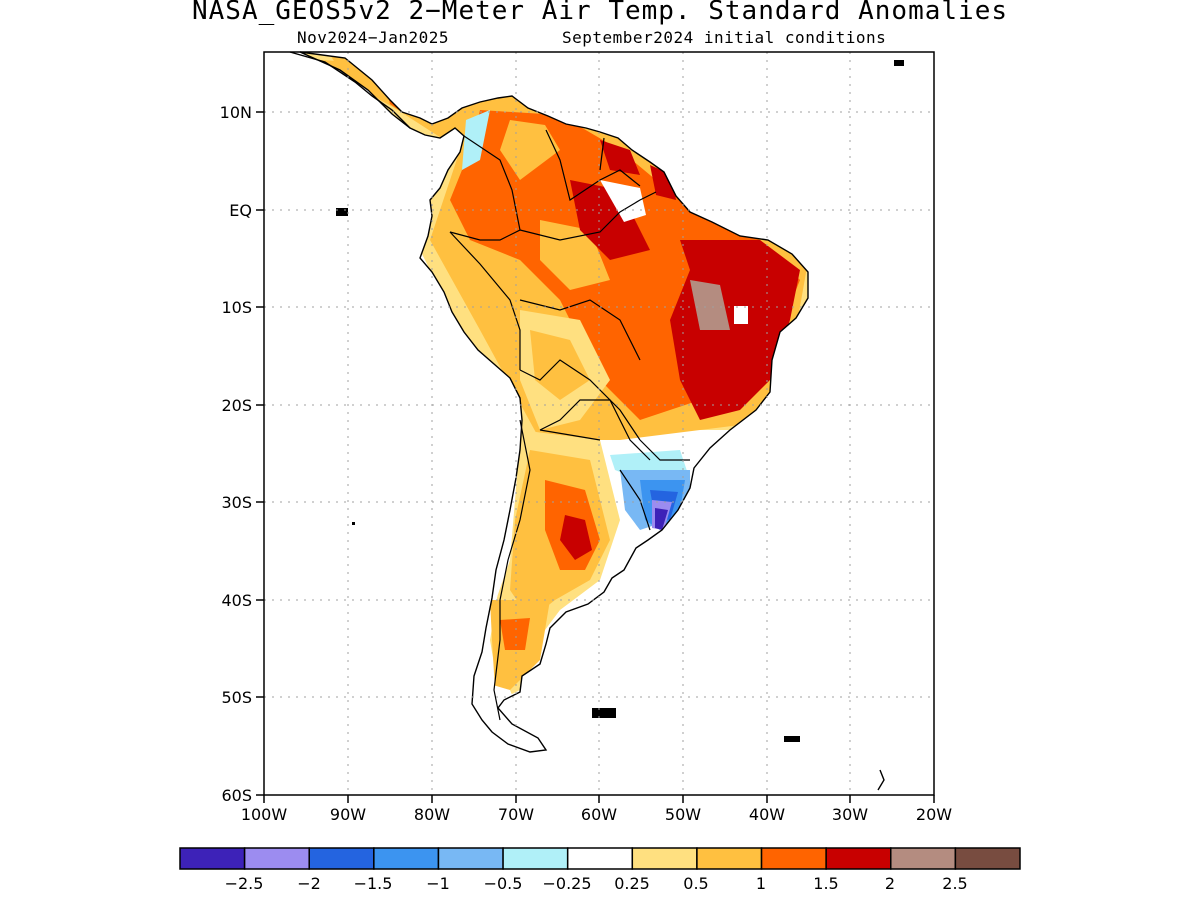 The height and width of the screenshot is (900, 1200). I want to click on lon-label-20w: 20W, so click(934, 814).